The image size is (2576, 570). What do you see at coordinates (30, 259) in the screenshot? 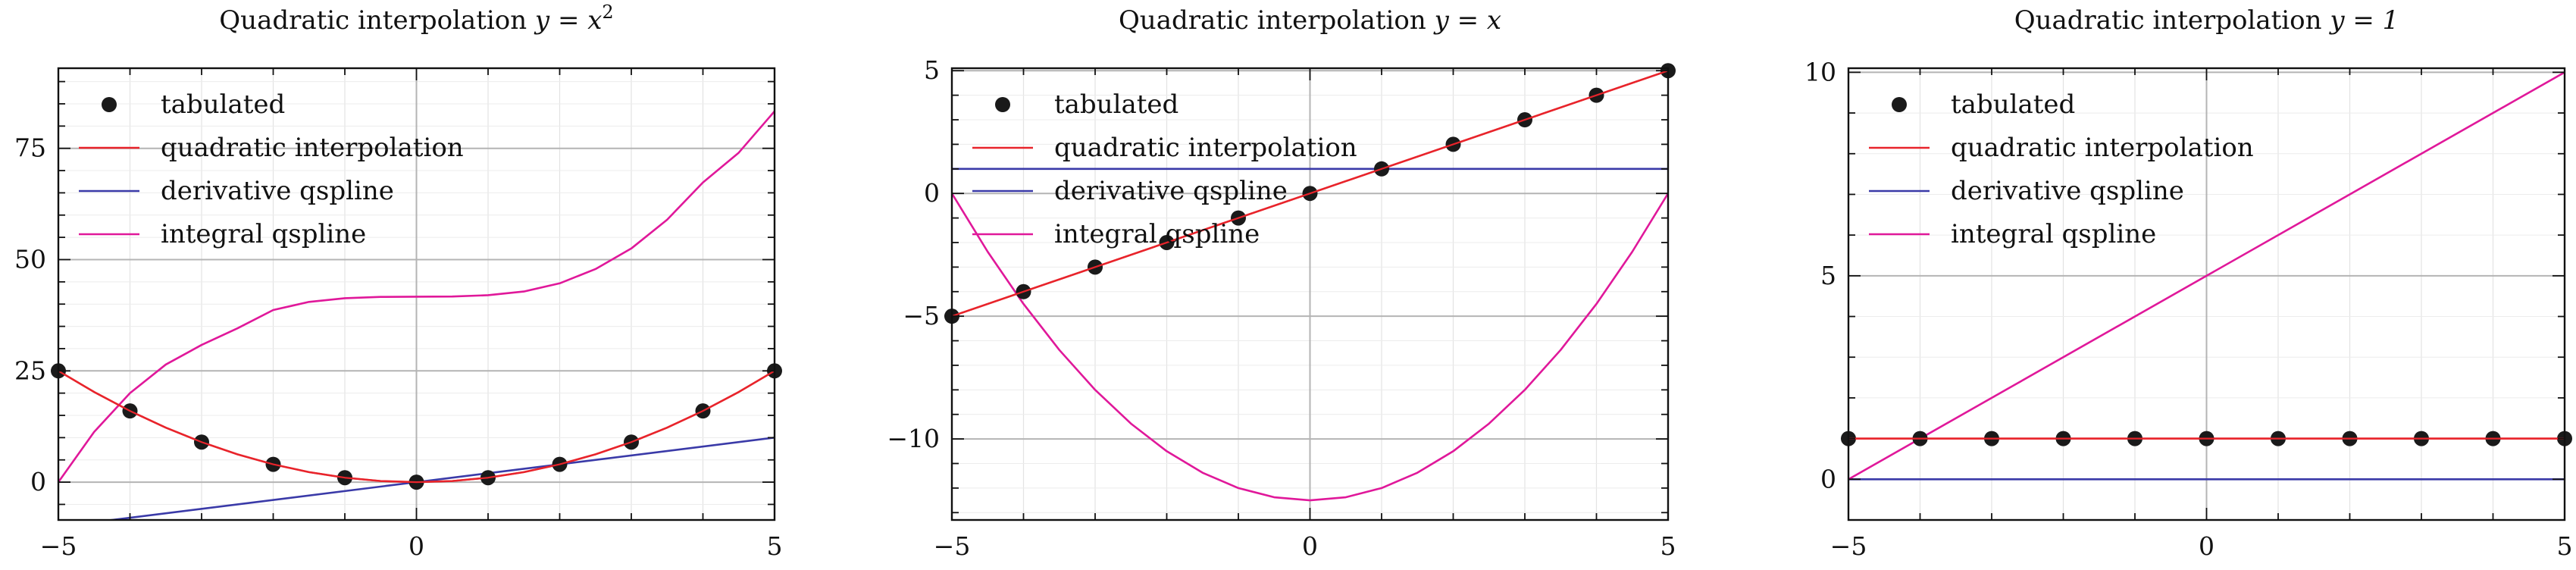
I see `y-tick-label: 50` at bounding box center [30, 259].